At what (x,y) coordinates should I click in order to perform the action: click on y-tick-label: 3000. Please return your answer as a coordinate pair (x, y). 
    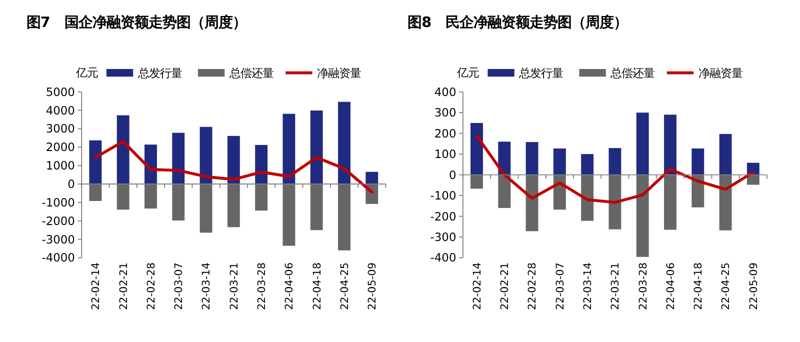
    Looking at the image, I should click on (60, 129).